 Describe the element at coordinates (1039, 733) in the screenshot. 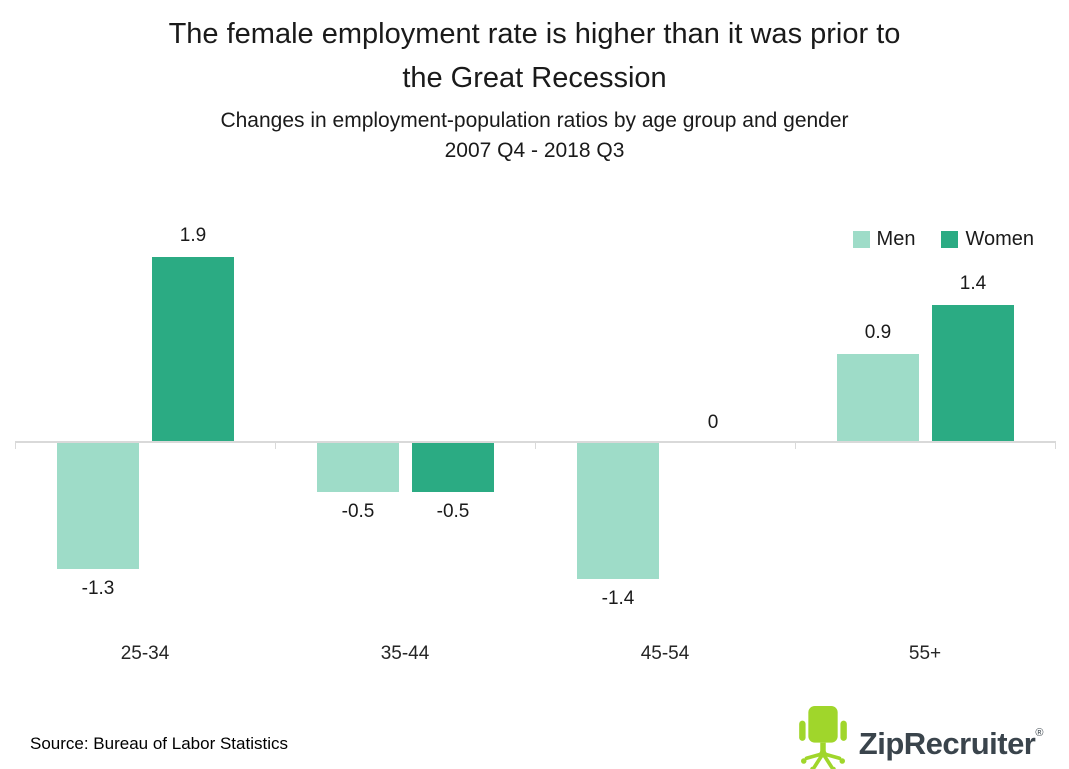

I see `registered-trademark-symbol: ®` at that location.